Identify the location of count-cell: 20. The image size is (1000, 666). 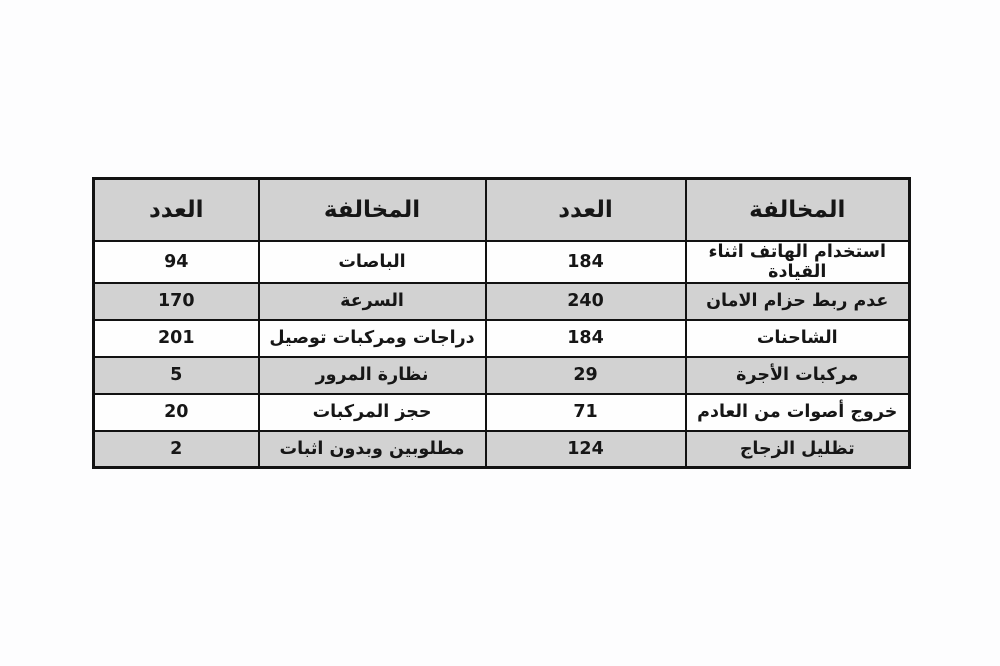
(176, 412).